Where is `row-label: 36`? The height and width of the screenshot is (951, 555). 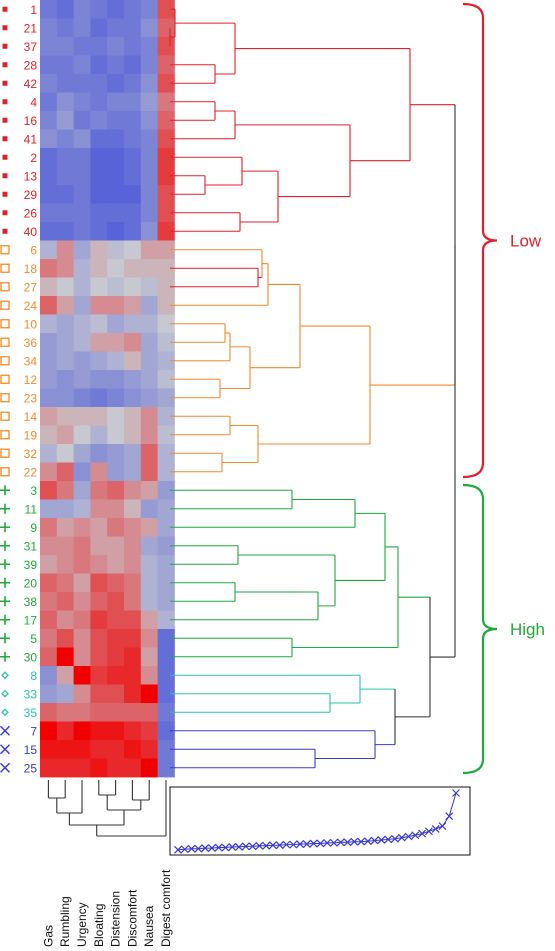
row-label: 36 is located at coordinates (31, 343).